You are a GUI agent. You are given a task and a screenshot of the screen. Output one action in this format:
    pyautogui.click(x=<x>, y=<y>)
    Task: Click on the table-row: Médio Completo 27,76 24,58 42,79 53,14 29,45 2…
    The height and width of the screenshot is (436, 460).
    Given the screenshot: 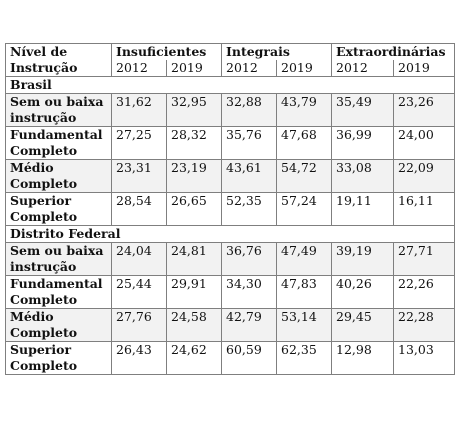 What is the action you would take?
    pyautogui.click(x=230, y=325)
    